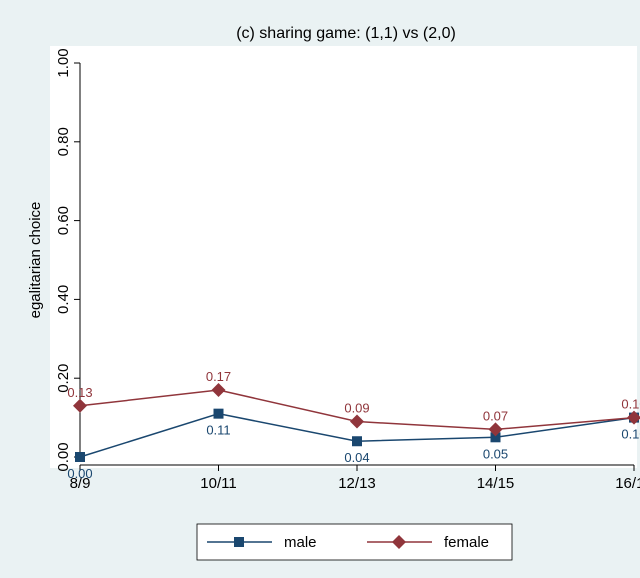  Describe the element at coordinates (466, 542) in the screenshot. I see `legend-label: female` at that location.